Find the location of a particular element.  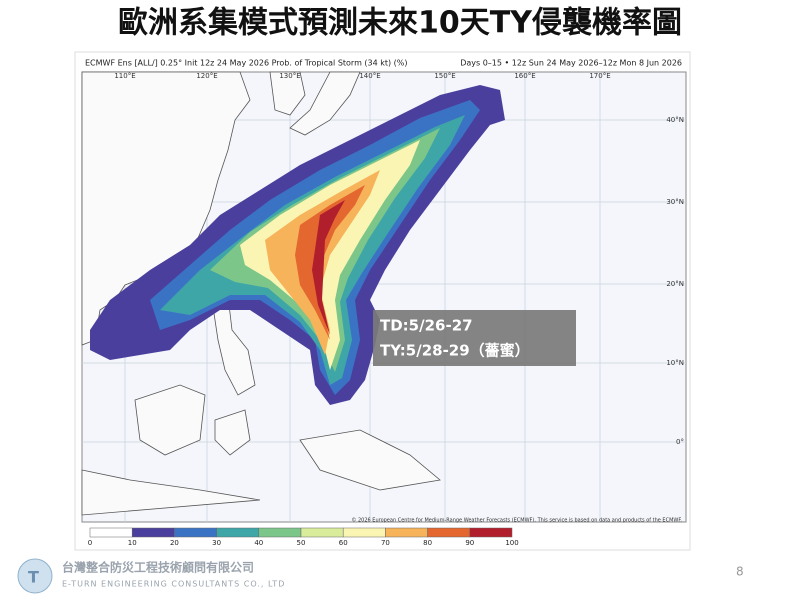

sulawesi is located at coordinates (232, 432).